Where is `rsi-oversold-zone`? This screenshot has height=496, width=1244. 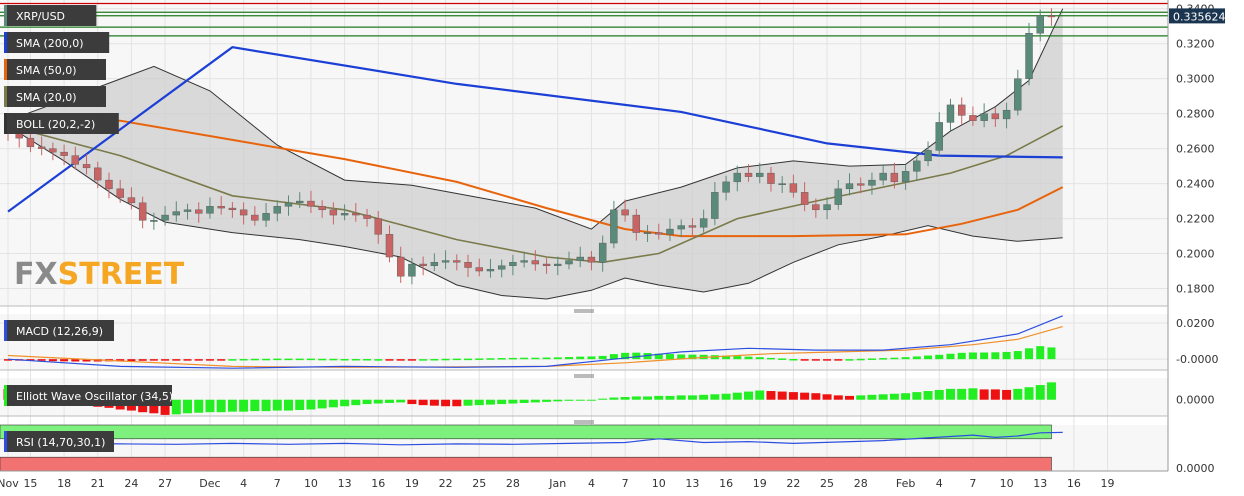 rsi-oversold-zone is located at coordinates (526, 464).